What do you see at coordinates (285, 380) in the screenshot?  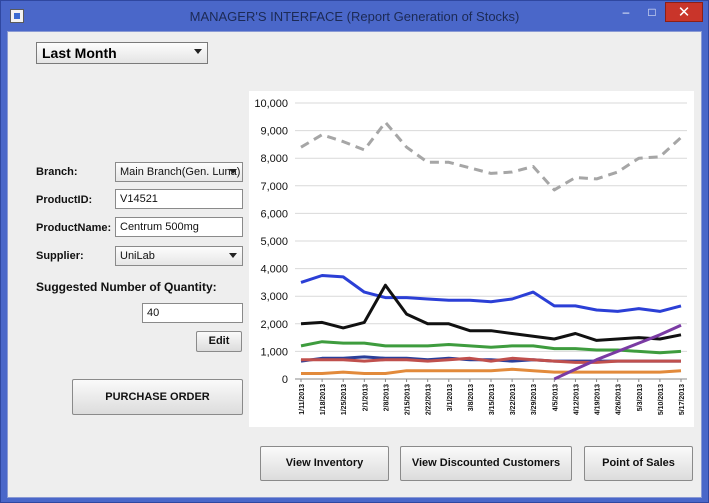 I see `chart-y-tick-label: 0` at bounding box center [285, 380].